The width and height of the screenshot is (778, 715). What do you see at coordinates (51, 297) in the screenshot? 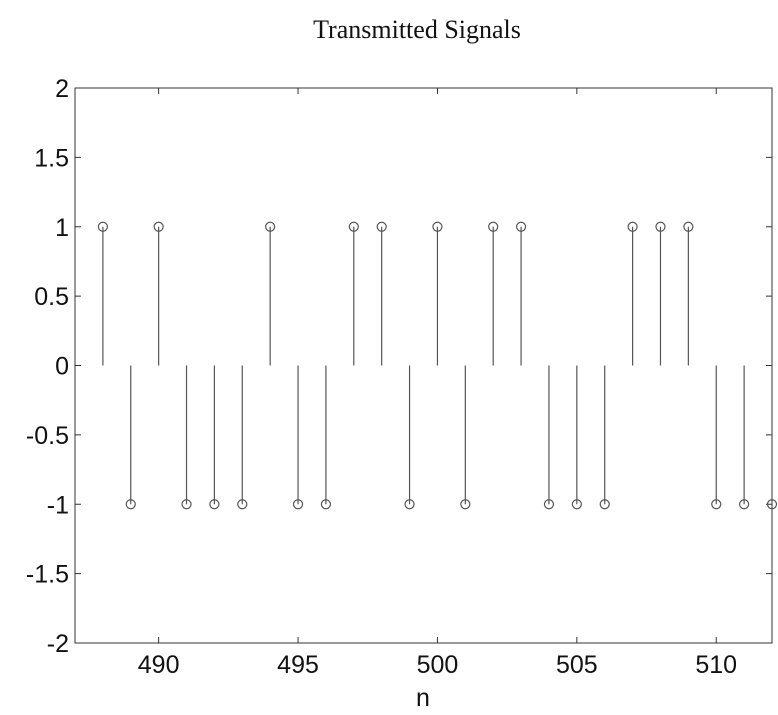
I see `y-tick-label: 0.5` at bounding box center [51, 297].